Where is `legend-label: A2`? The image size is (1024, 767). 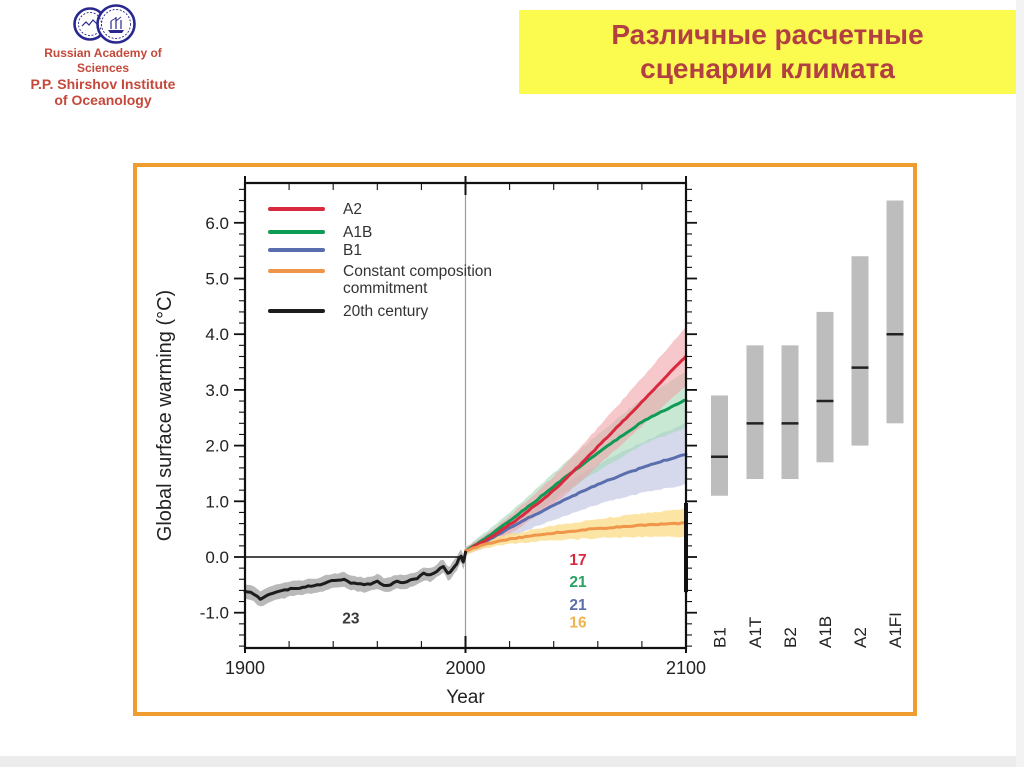
legend-label: A2 is located at coordinates (352, 209).